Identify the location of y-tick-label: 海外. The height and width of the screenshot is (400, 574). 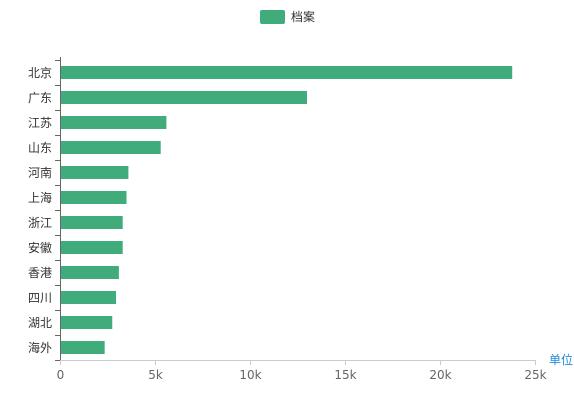
(40, 347).